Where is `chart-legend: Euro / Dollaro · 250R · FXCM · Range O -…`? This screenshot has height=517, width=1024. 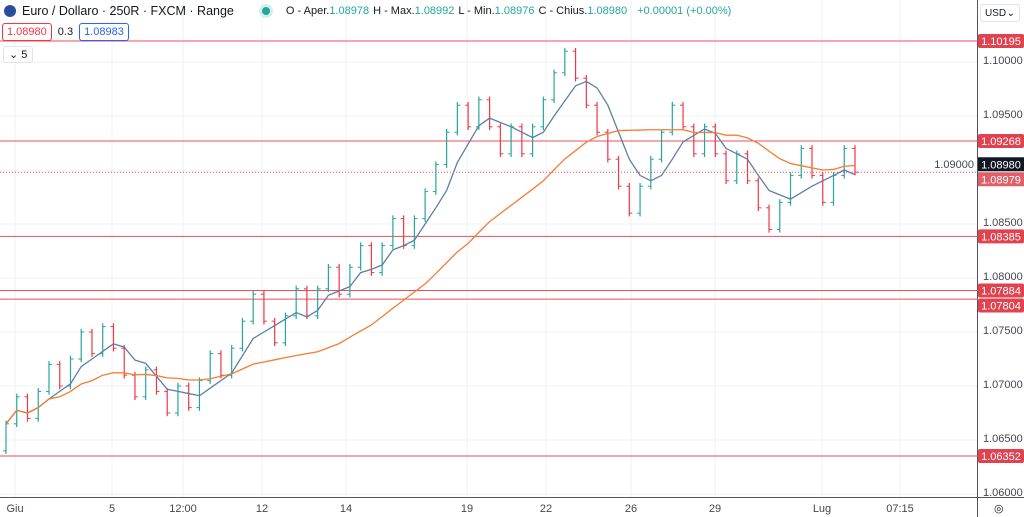
chart-legend: Euro / Dollaro · 250R · FXCM · Range O -… is located at coordinates (369, 11).